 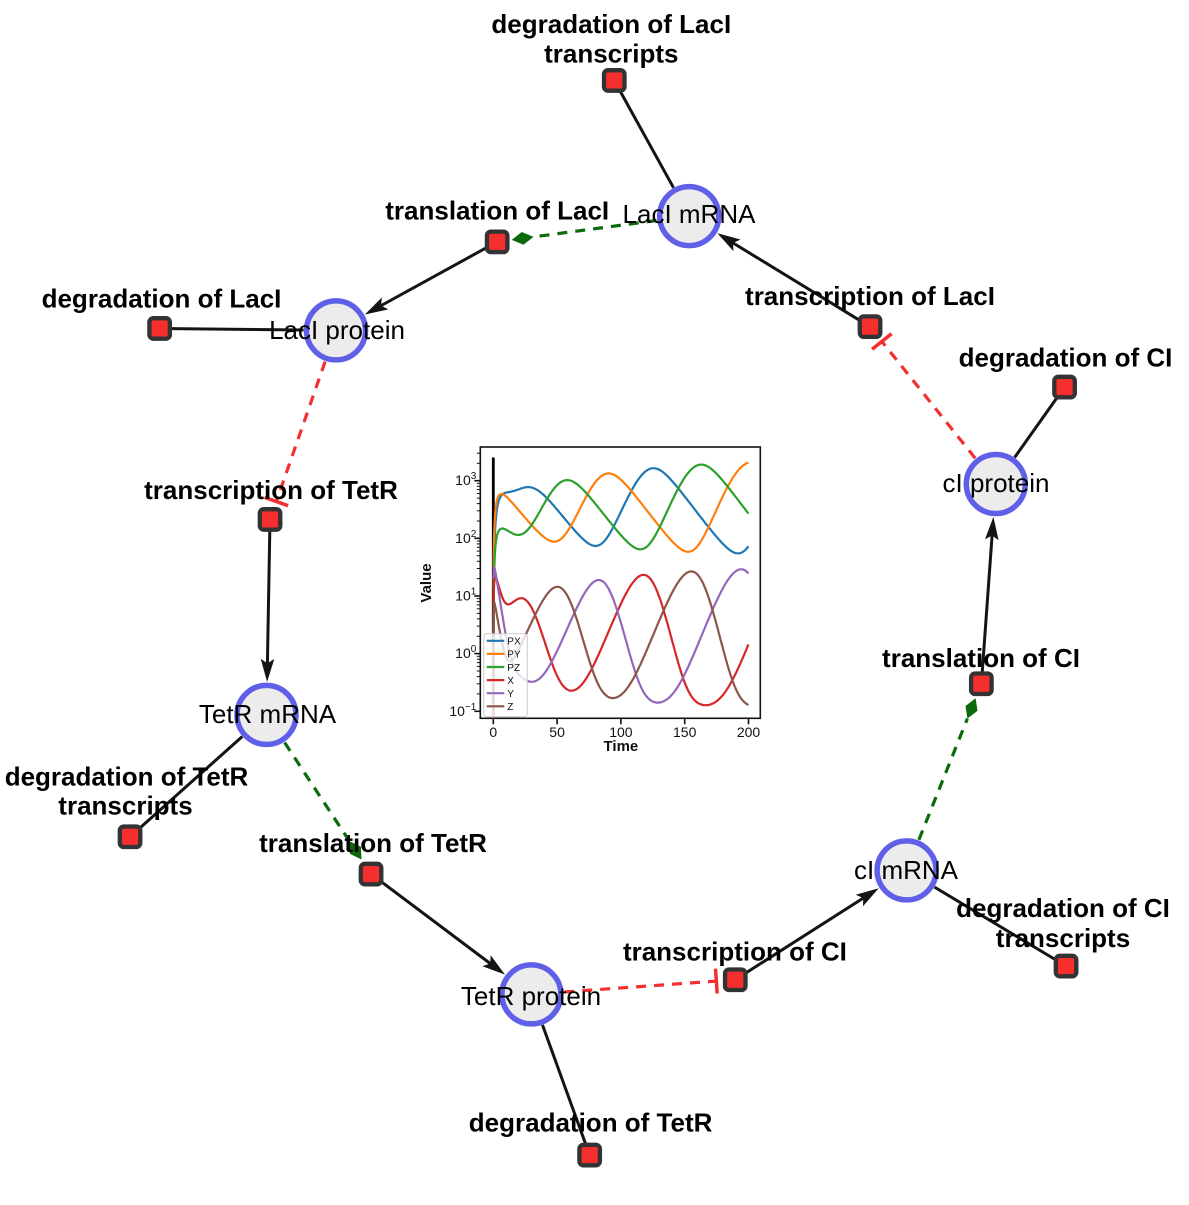 I want to click on svg-text: TetR mRNA, so click(x=268, y=714).